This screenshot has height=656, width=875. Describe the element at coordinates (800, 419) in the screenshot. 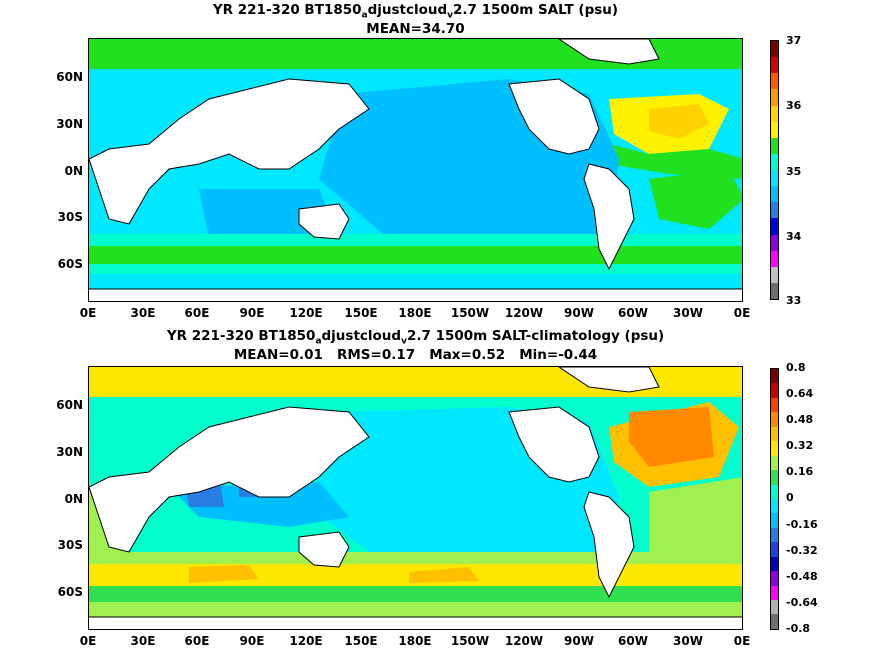

I see `colorbar-label: 0.48` at that location.